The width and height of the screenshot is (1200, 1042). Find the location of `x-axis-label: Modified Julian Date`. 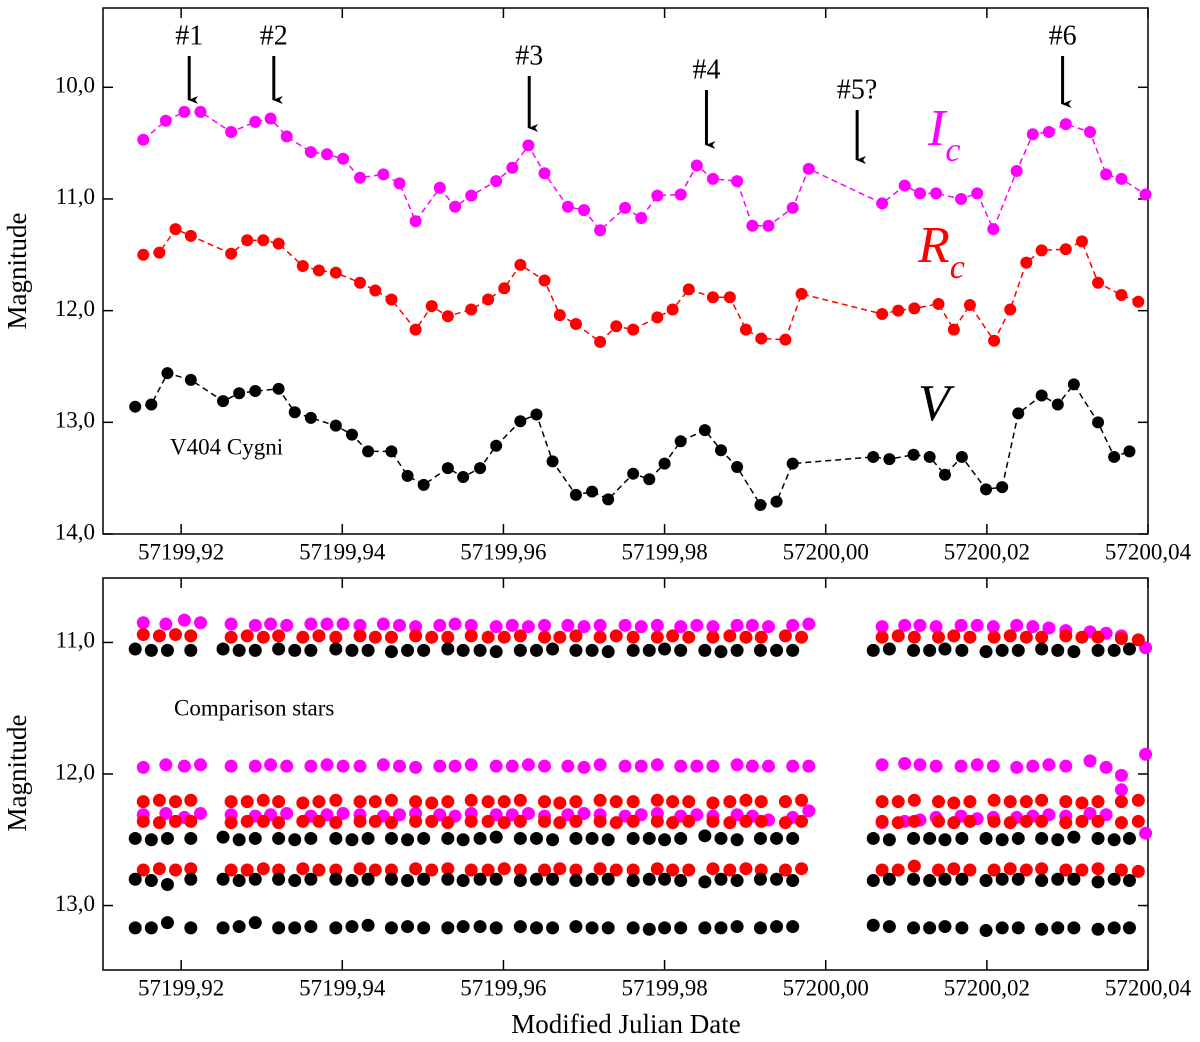

x-axis-label: Modified Julian Date is located at coordinates (625, 1024).